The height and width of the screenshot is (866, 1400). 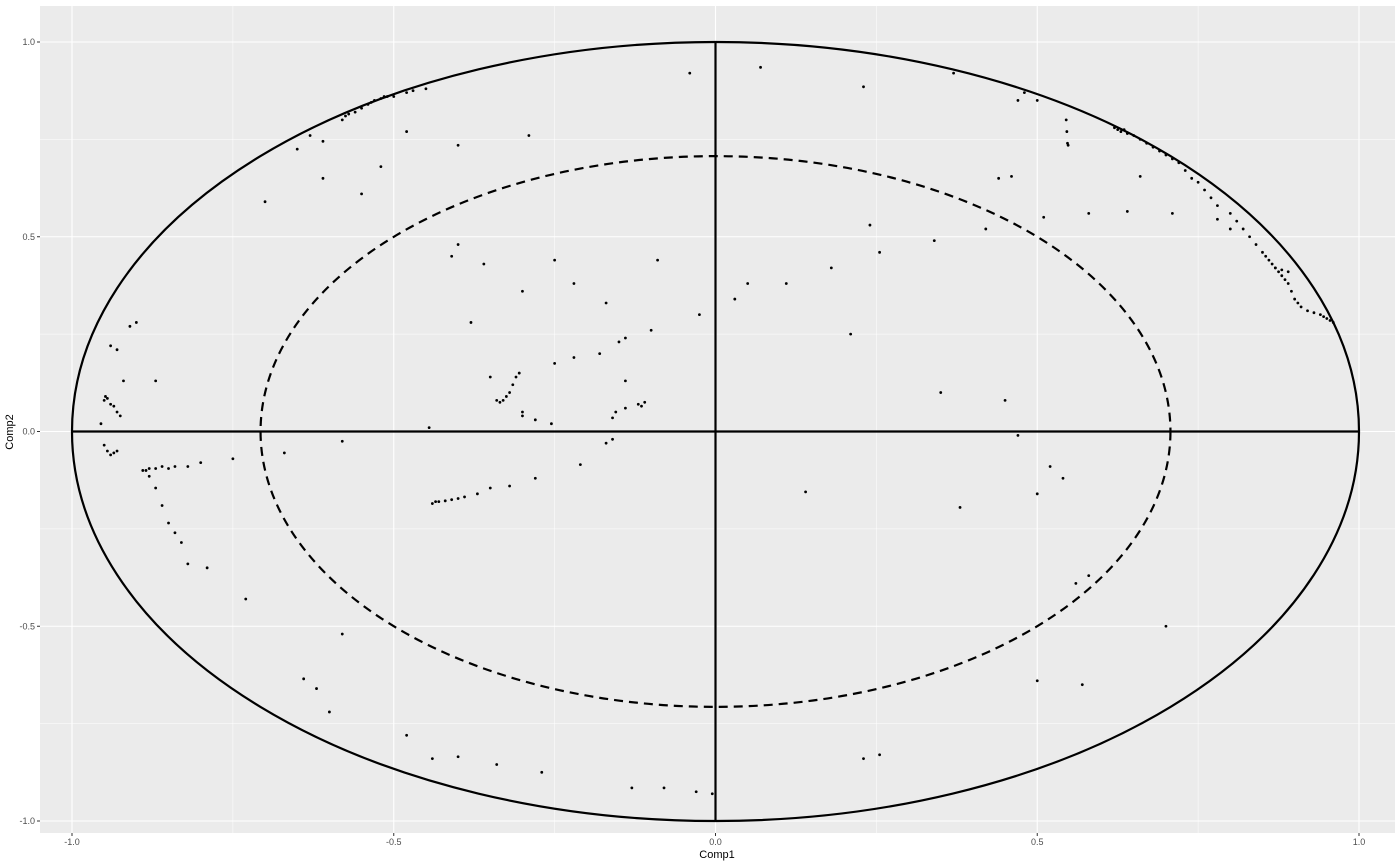 What do you see at coordinates (1359, 842) in the screenshot?
I see `x-tick-label: 1.0` at bounding box center [1359, 842].